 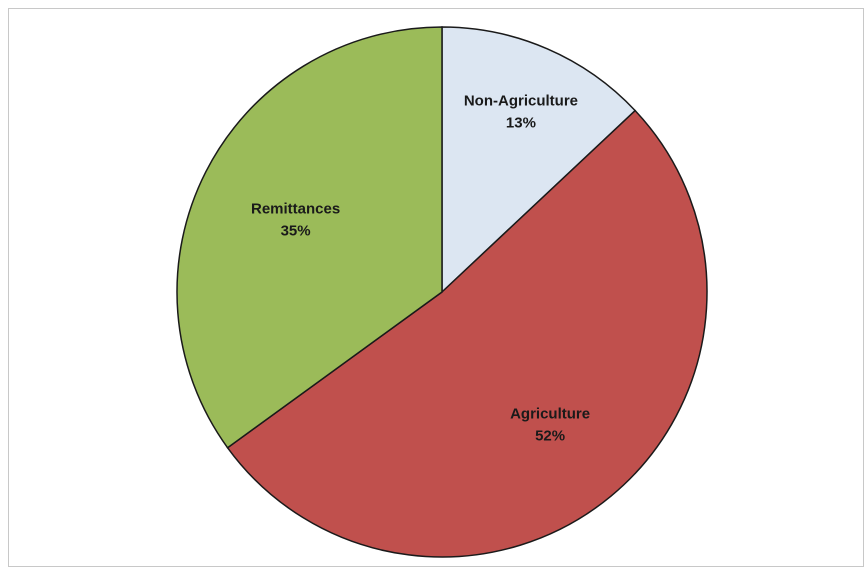 What do you see at coordinates (550, 414) in the screenshot?
I see `slice-label-agriculture: Agriculture` at bounding box center [550, 414].